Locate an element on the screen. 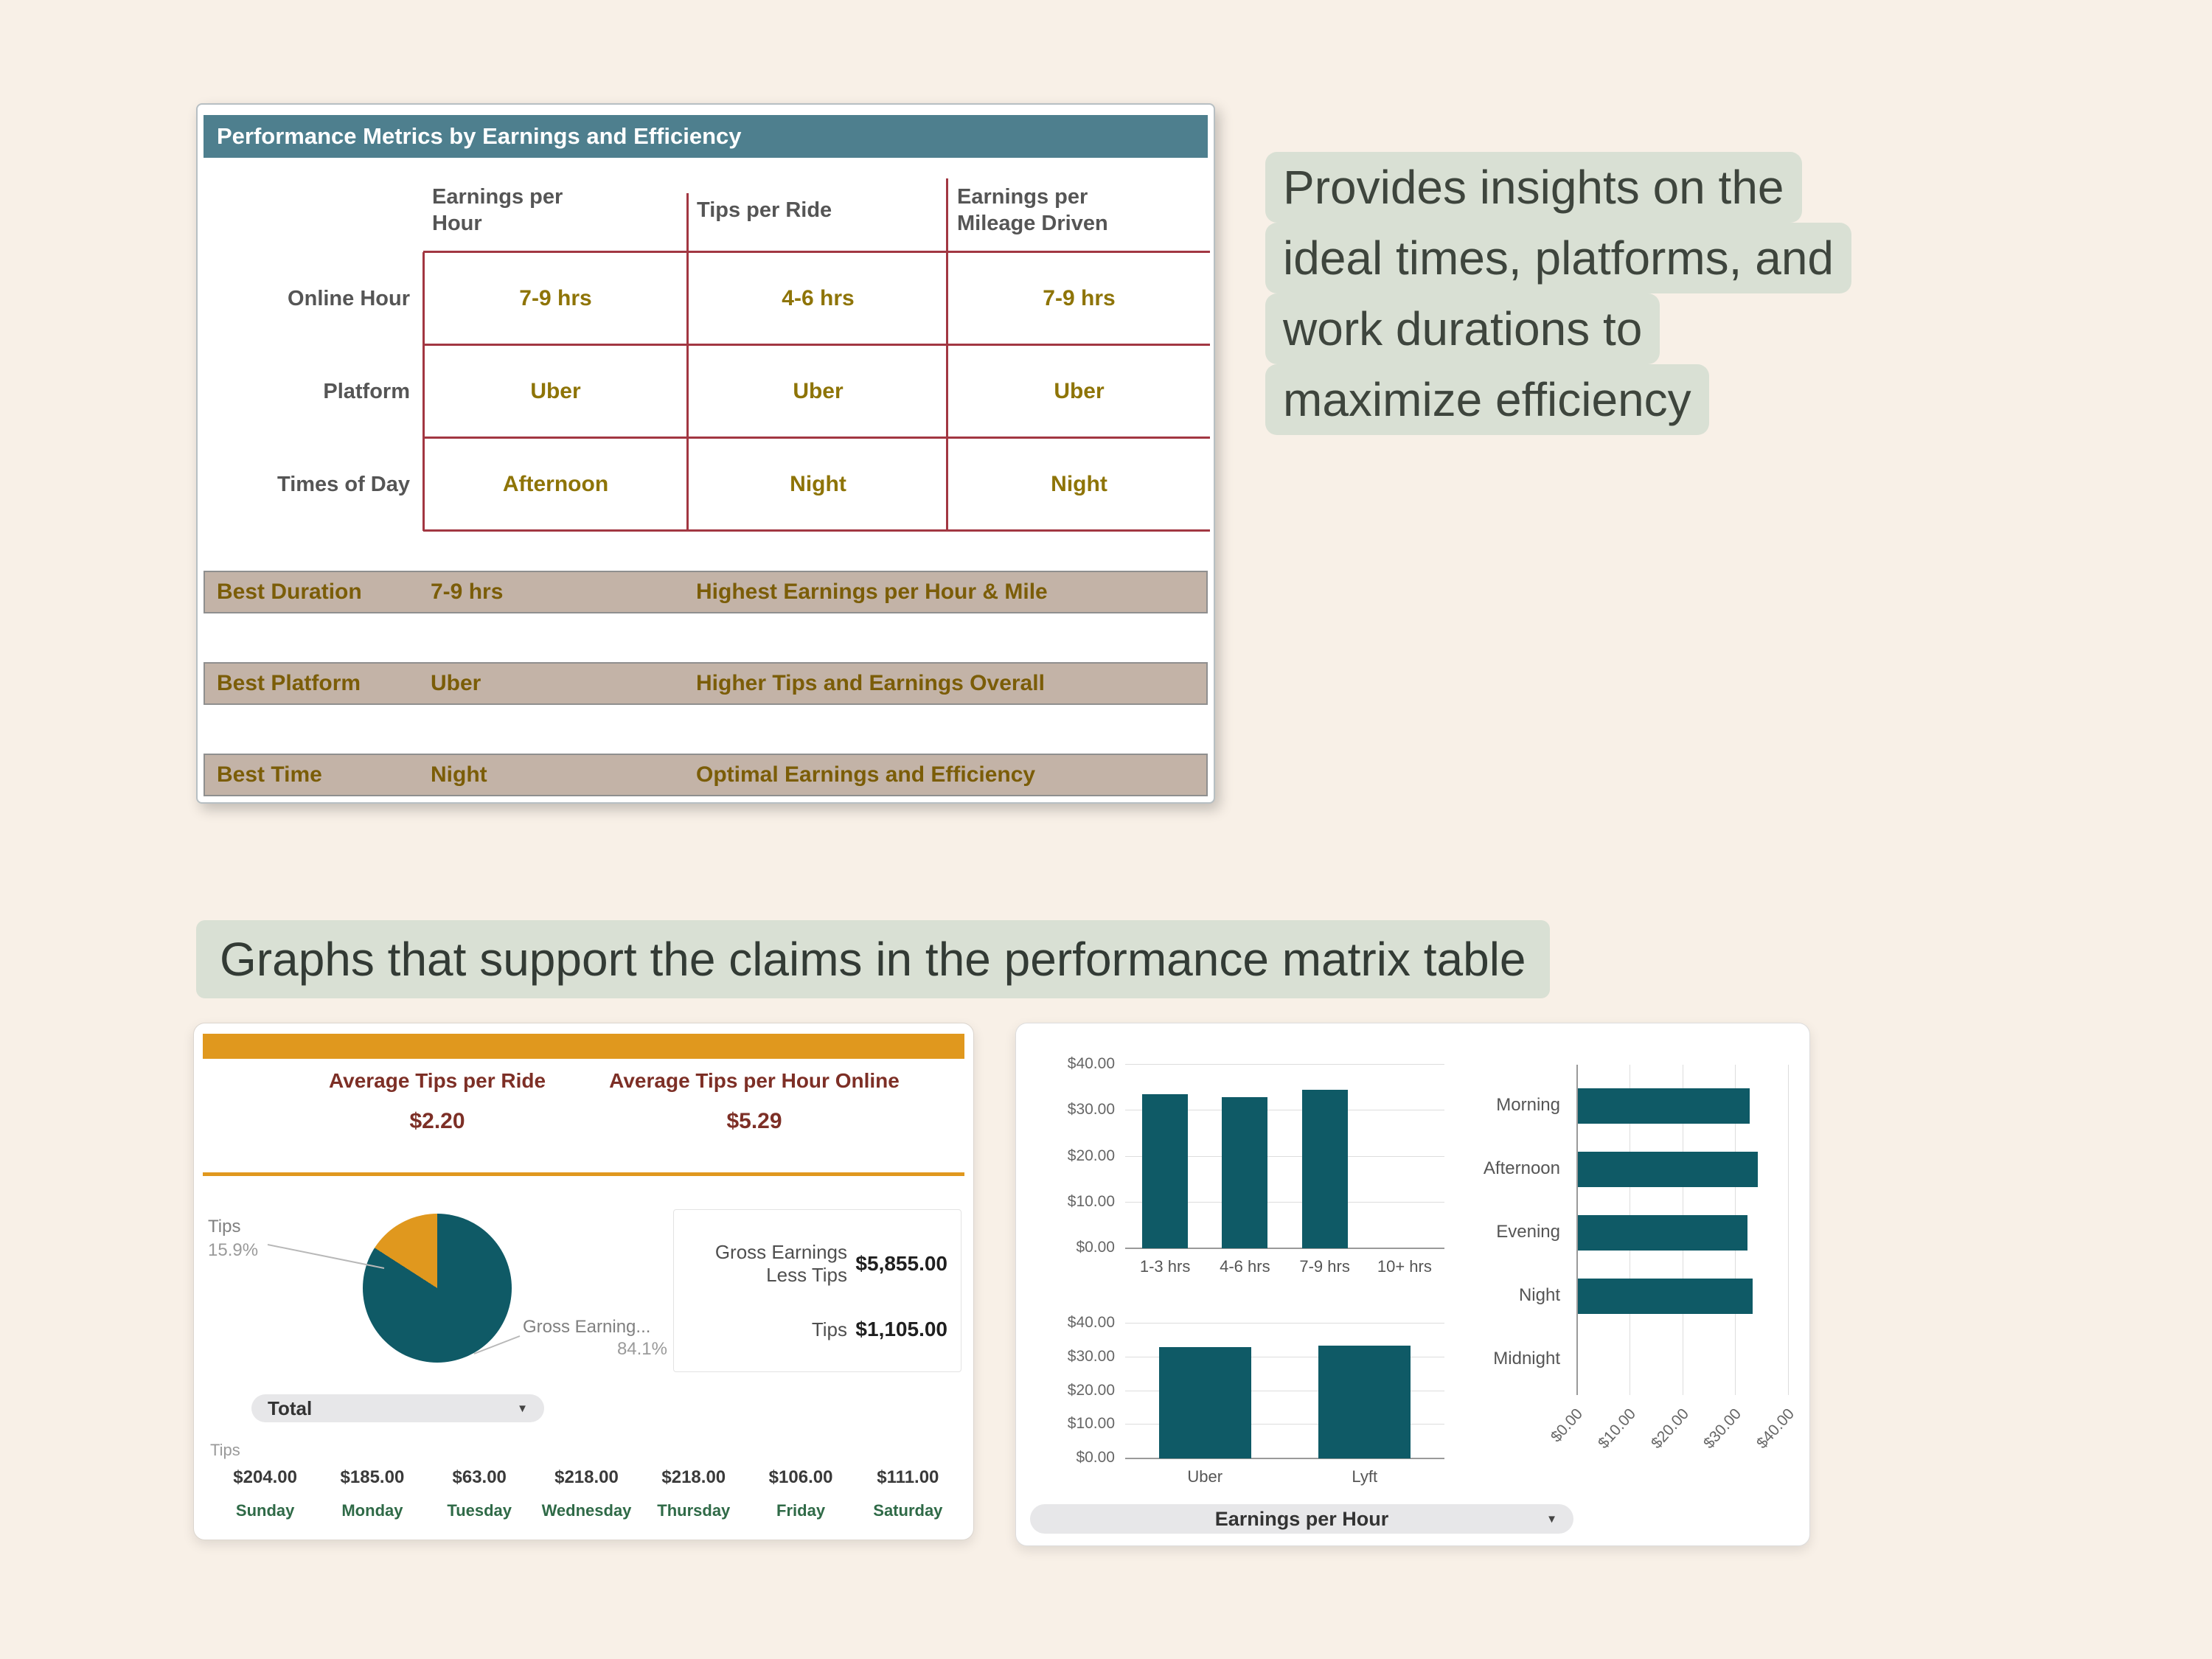 The width and height of the screenshot is (2212, 1659). summary-label: Best Time is located at coordinates (269, 774).